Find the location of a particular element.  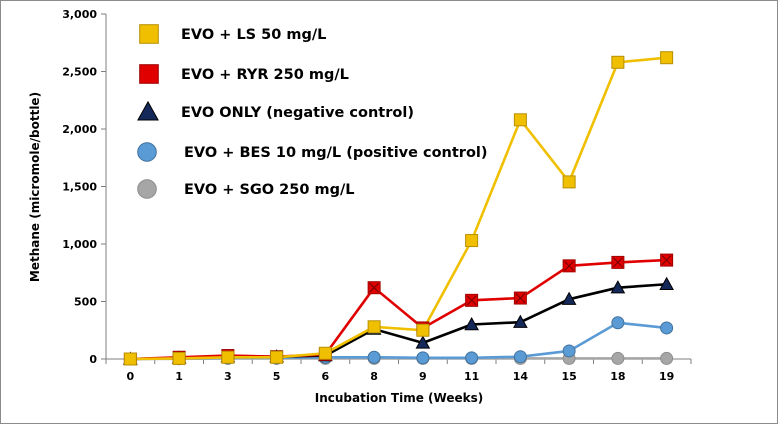

x-axis-title: Incubation Time (Weeks) is located at coordinates (399, 398).